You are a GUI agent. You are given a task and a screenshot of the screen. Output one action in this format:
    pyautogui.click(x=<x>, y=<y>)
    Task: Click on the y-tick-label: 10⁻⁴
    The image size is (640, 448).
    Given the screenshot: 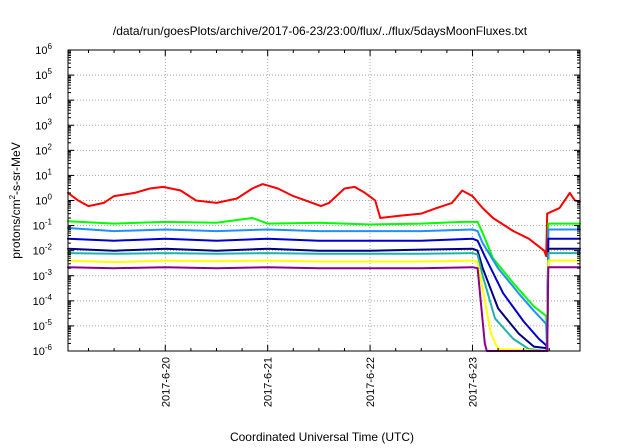 What is the action you would take?
    pyautogui.click(x=43, y=300)
    